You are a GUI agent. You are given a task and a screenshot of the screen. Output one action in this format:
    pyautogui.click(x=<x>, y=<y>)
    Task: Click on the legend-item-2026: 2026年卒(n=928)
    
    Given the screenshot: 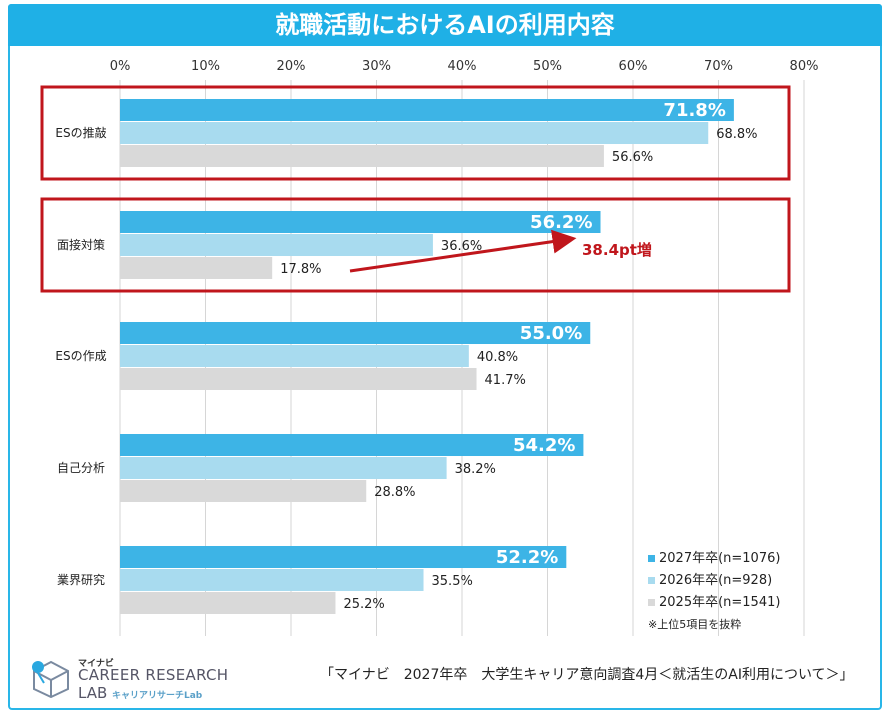 What is the action you would take?
    pyautogui.click(x=714, y=581)
    